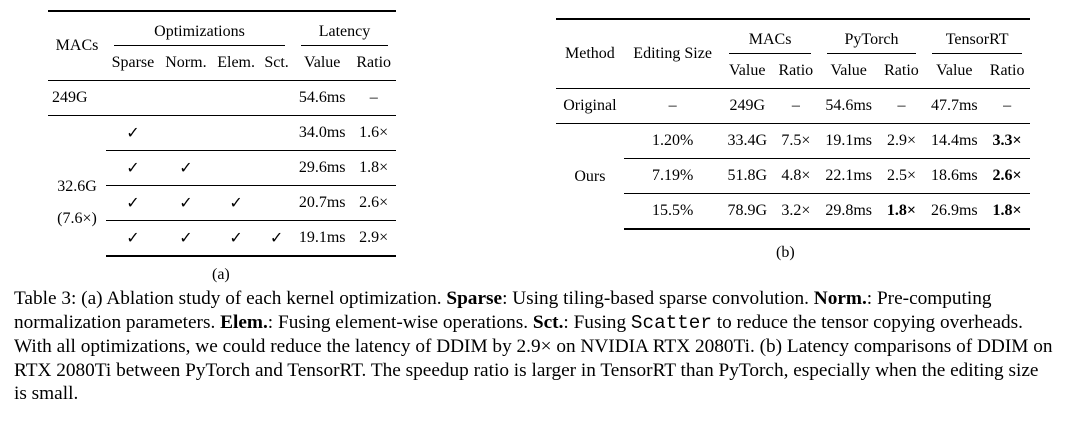 This screenshot has height=422, width=1087. Describe the element at coordinates (322, 168) in the screenshot. I see `table-cell: 29.6ms` at that location.